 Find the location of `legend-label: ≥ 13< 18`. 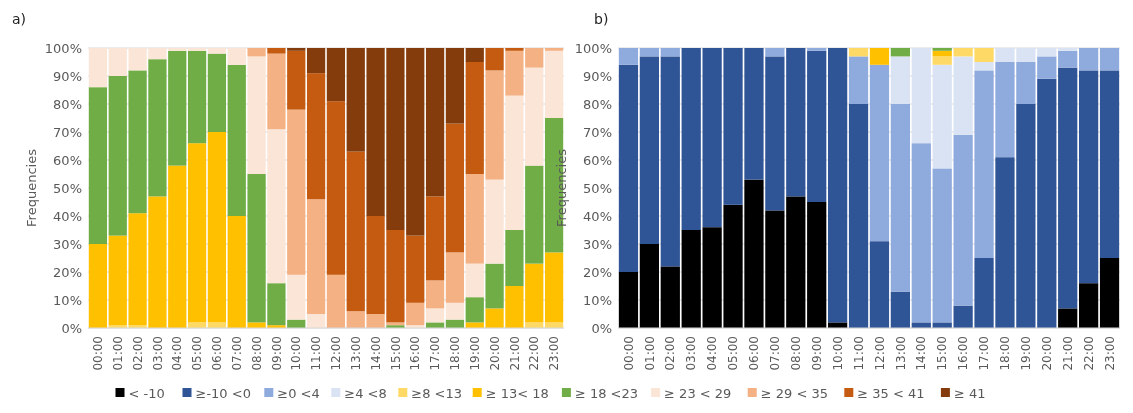

legend-label: ≥ 13< 18 is located at coordinates (517, 393).